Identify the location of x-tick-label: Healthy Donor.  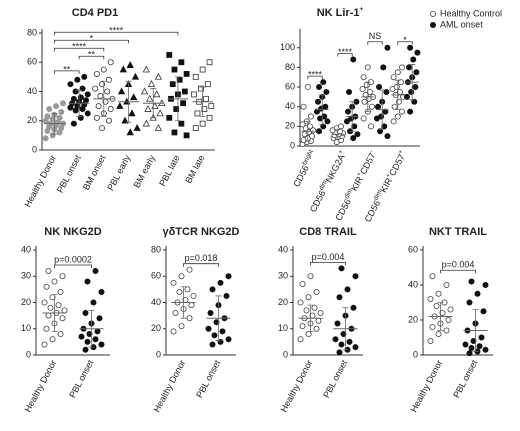
(297, 385).